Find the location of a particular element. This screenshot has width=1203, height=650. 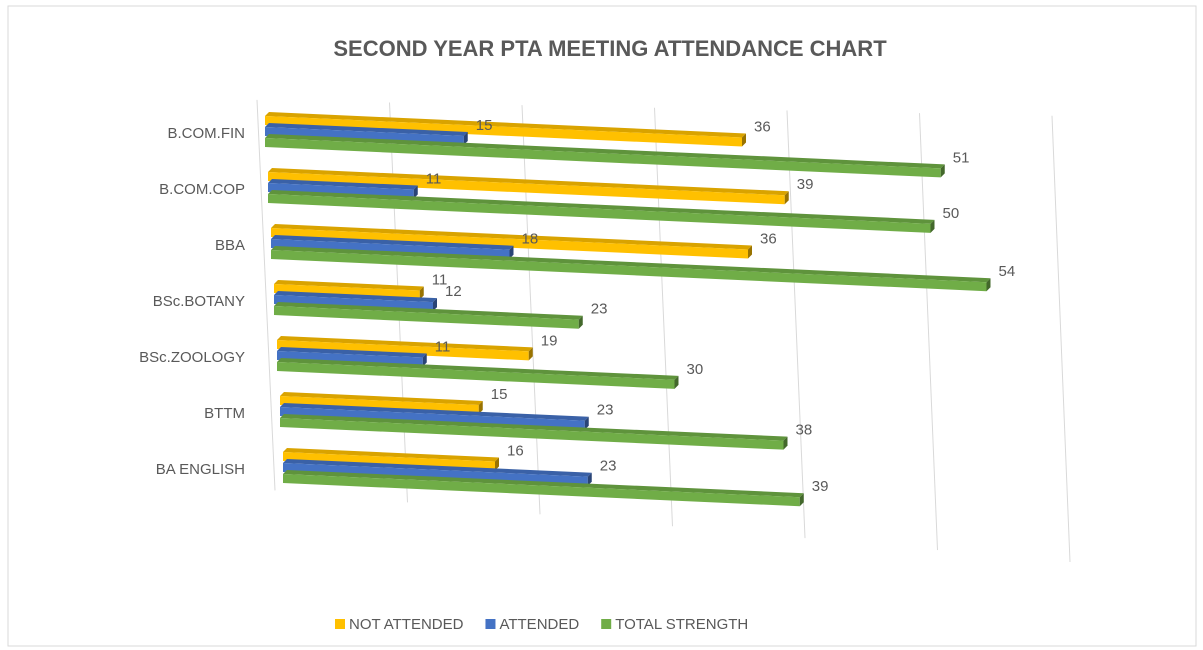

value-label: 18 is located at coordinates (530, 239).